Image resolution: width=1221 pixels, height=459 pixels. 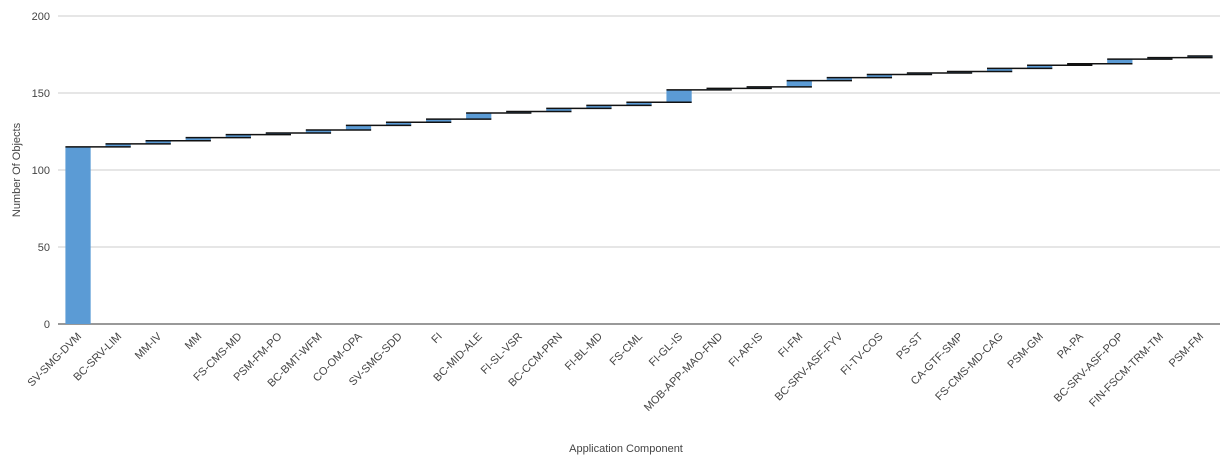 What do you see at coordinates (47, 325) in the screenshot?
I see `y-tick-label: 0` at bounding box center [47, 325].